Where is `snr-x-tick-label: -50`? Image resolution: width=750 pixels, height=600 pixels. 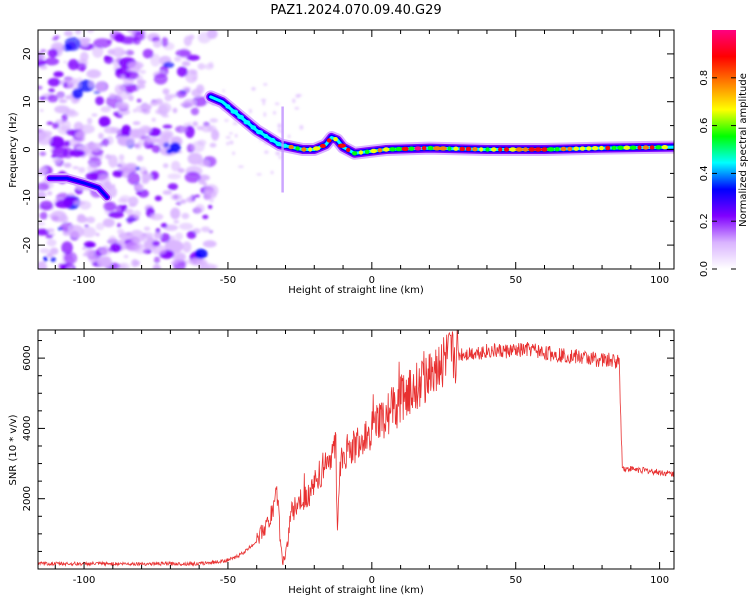 snr-x-tick-label: -50 is located at coordinates (228, 580).